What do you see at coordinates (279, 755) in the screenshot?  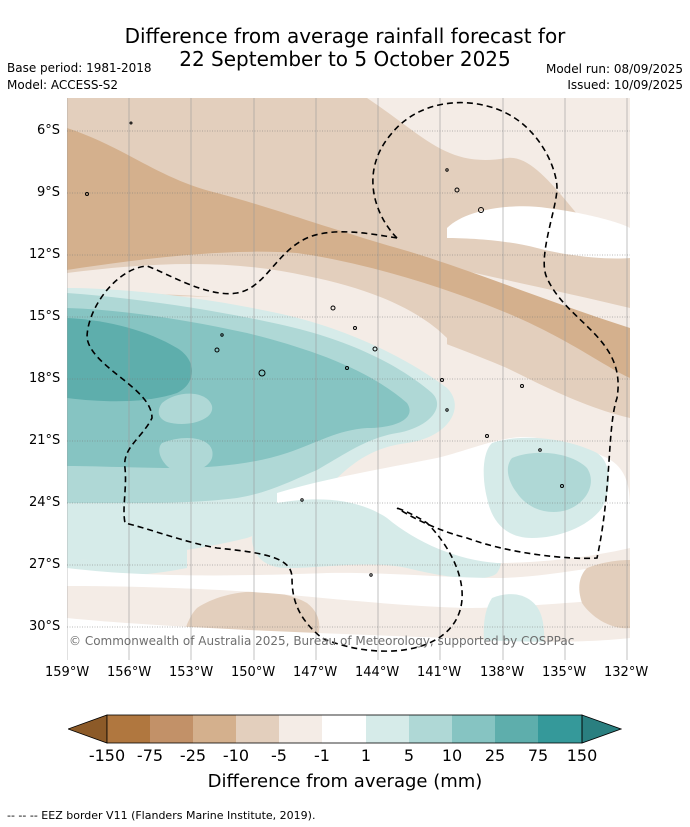 I see `colorbar-label: -5` at bounding box center [279, 755].